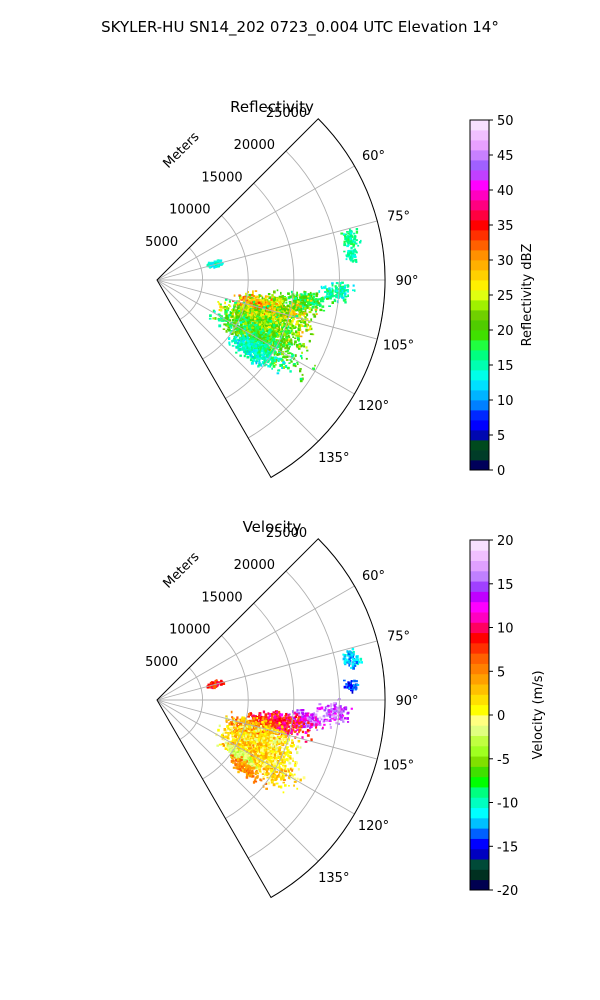  Describe the element at coordinates (191, 283) in the screenshot. I see `range-ring` at that location.